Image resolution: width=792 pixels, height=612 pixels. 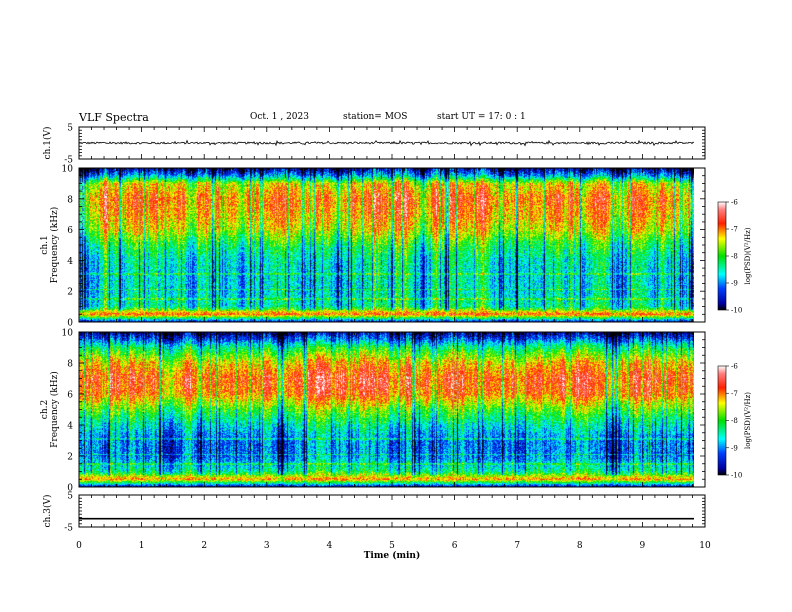 What do you see at coordinates (45, 409) in the screenshot?
I see `y-axis-label: ch.2` at bounding box center [45, 409].